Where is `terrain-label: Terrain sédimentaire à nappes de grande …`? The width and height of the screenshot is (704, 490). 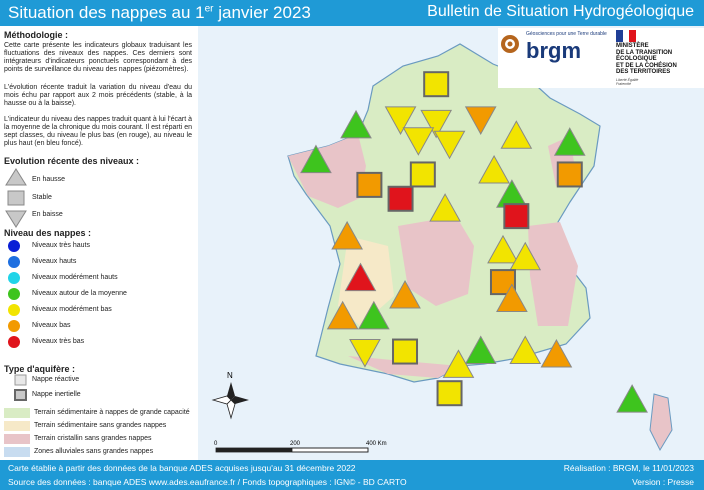 terrain-label: Terrain sédimentaire à nappes de grande … is located at coordinates (112, 412).